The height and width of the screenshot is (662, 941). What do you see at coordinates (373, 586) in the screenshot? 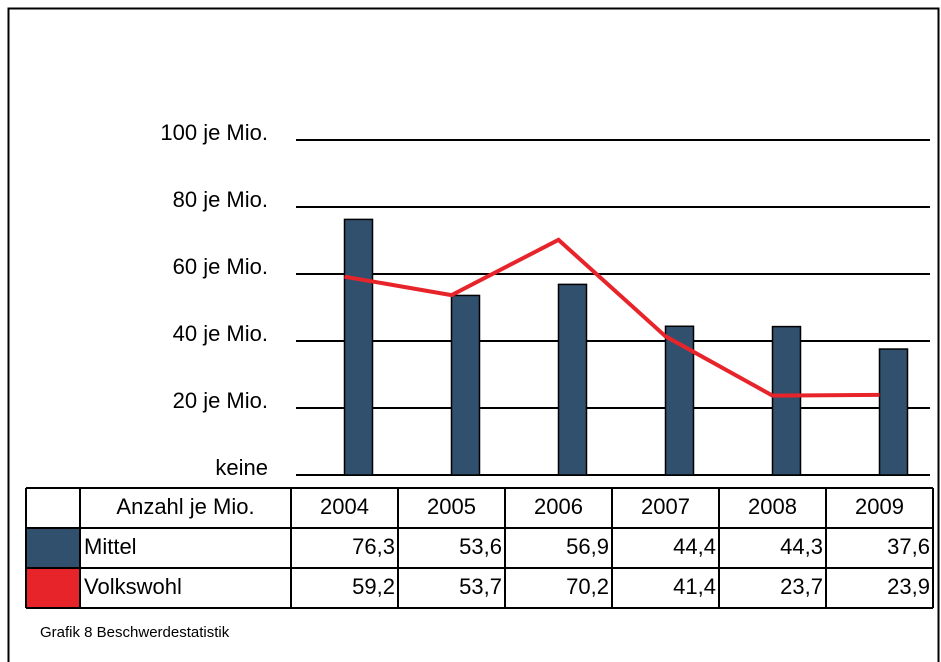
I see `data-label: 59,2` at bounding box center [373, 586].